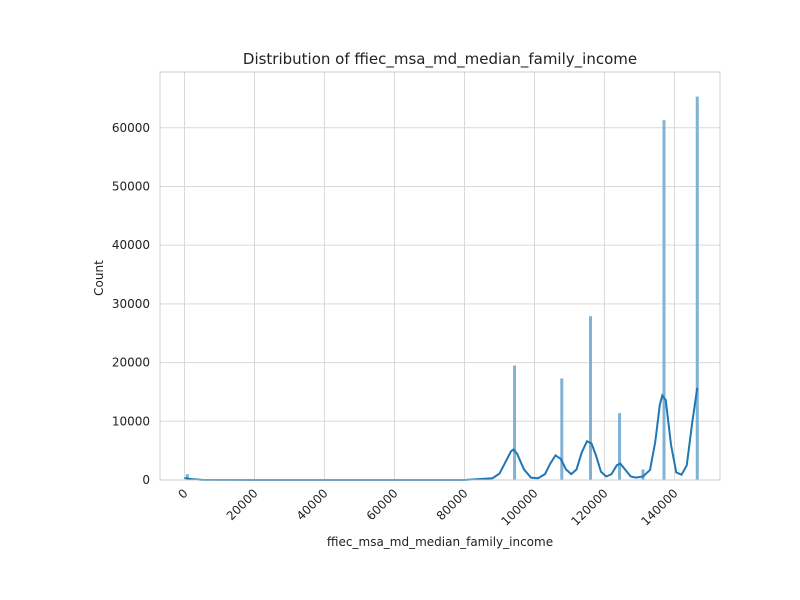 Image resolution: width=800 pixels, height=600 pixels. I want to click on y-tick-label: 40000, so click(131, 245).